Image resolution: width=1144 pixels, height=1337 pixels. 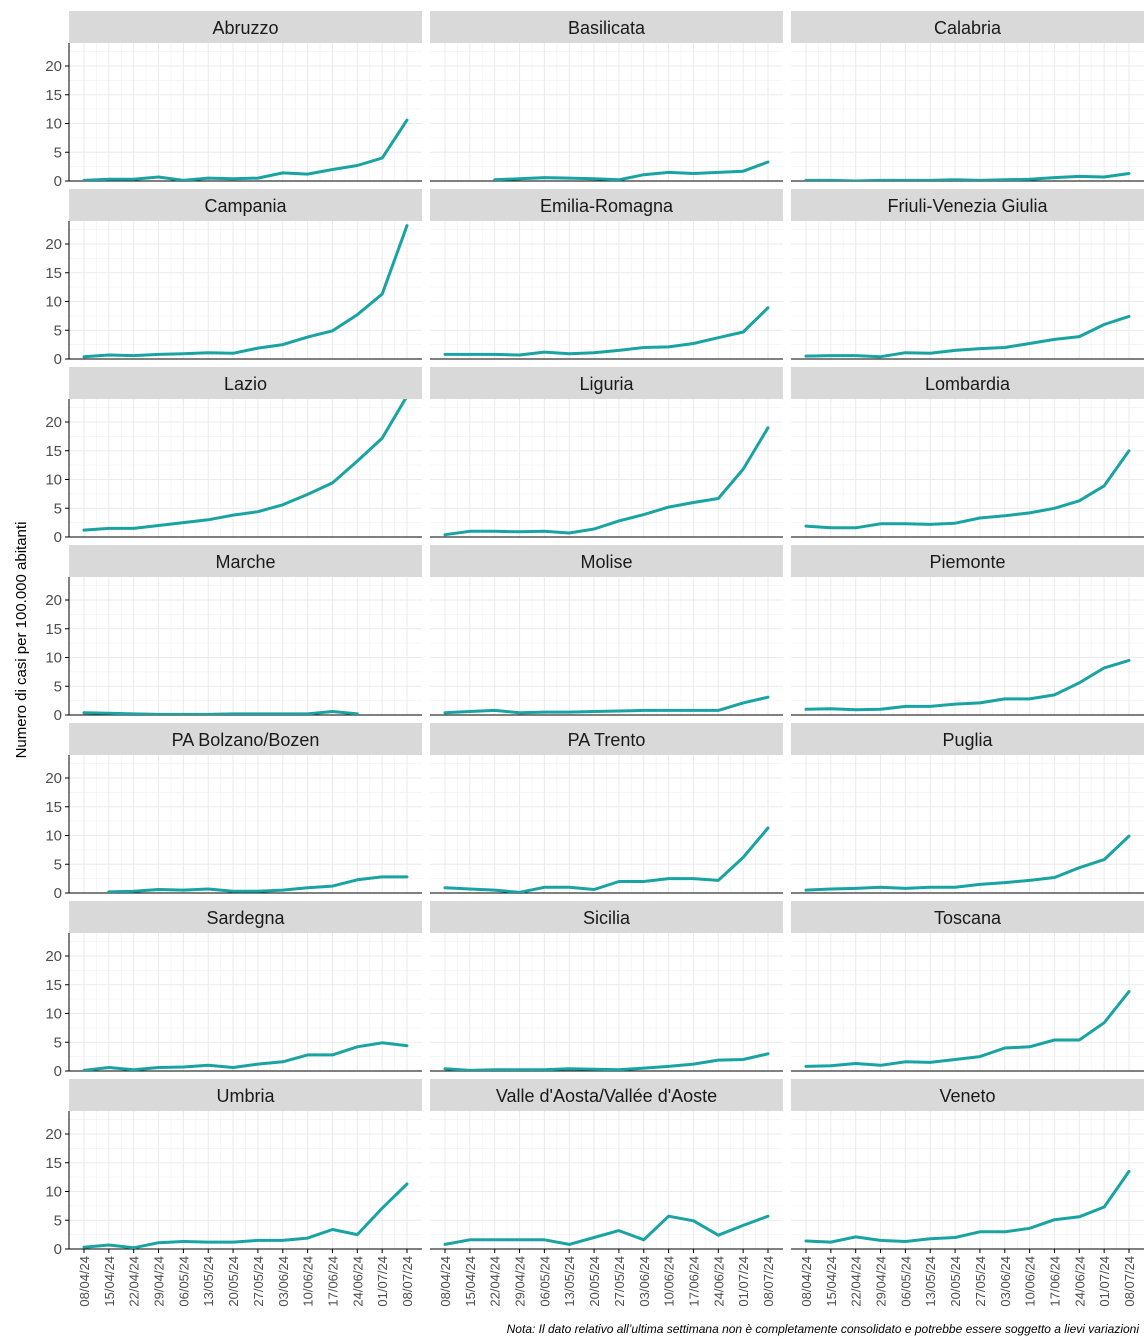 I want to click on series-line-lazio, so click(x=245, y=465).